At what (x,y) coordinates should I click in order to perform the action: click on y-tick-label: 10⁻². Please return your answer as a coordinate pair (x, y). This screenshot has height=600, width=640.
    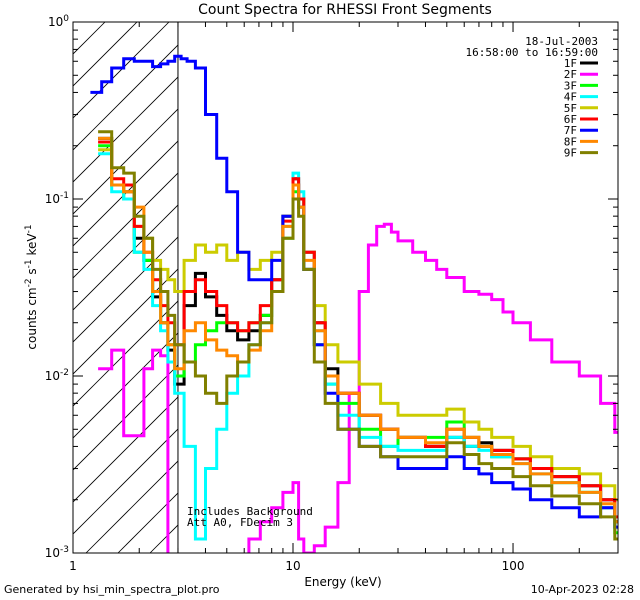
    Looking at the image, I should click on (57, 375).